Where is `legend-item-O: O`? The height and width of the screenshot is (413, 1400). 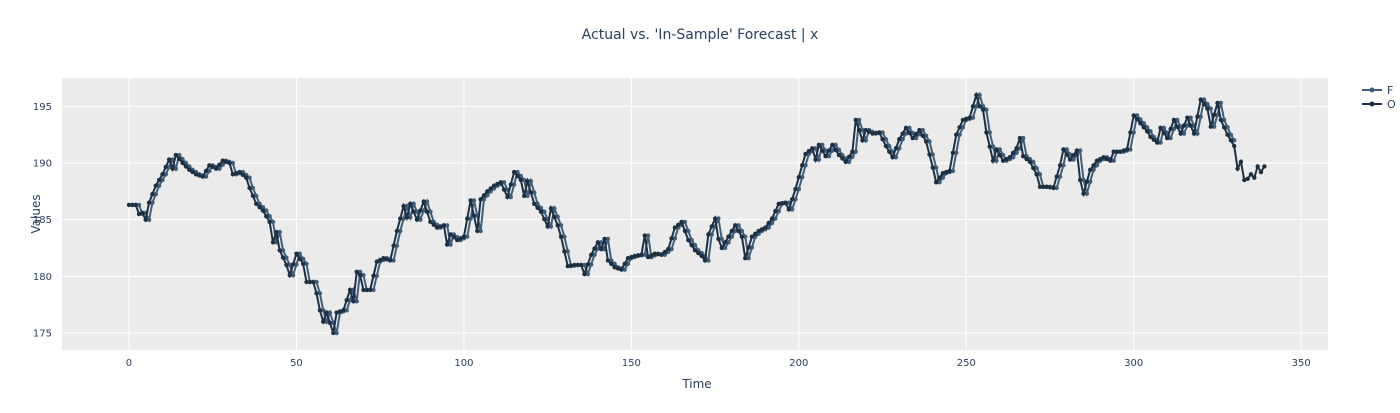
legend-item-O: O is located at coordinates (1379, 104).